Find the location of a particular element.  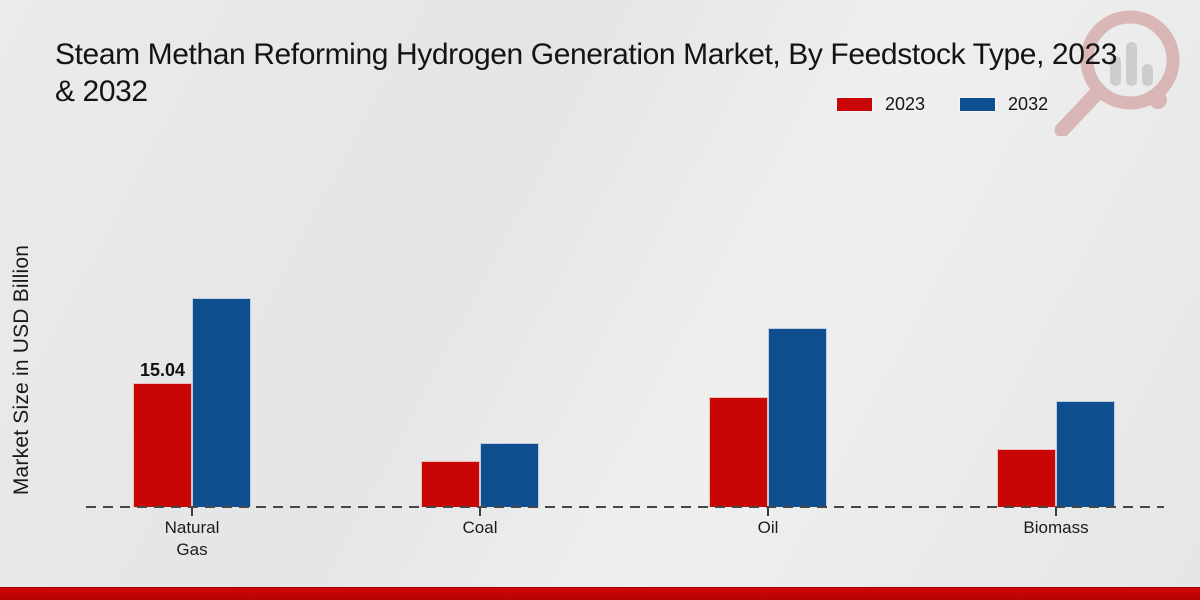

axis-cell-oil: Oil is located at coordinates (768, 534).